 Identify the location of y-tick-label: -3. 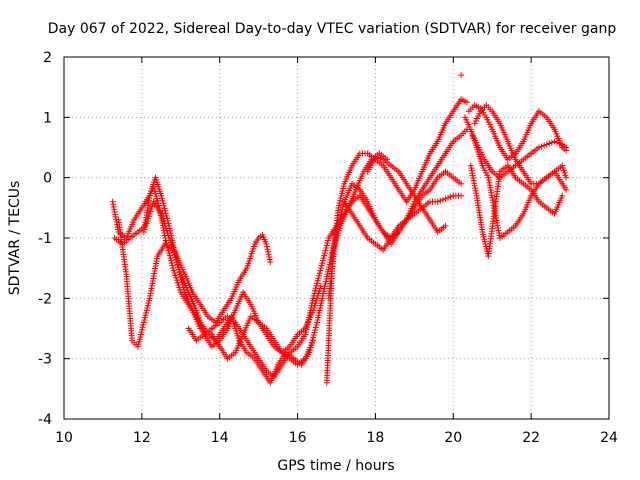
(45, 360).